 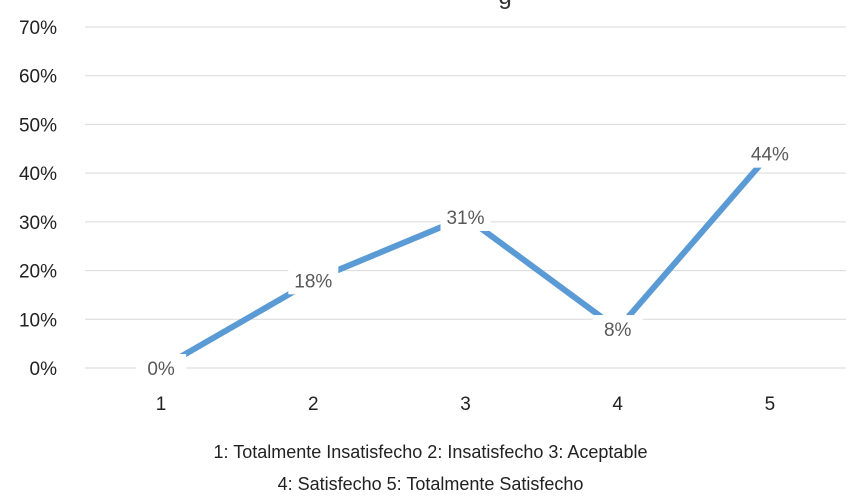 What do you see at coordinates (44, 369) in the screenshot?
I see `y-tick-label: 0%` at bounding box center [44, 369].